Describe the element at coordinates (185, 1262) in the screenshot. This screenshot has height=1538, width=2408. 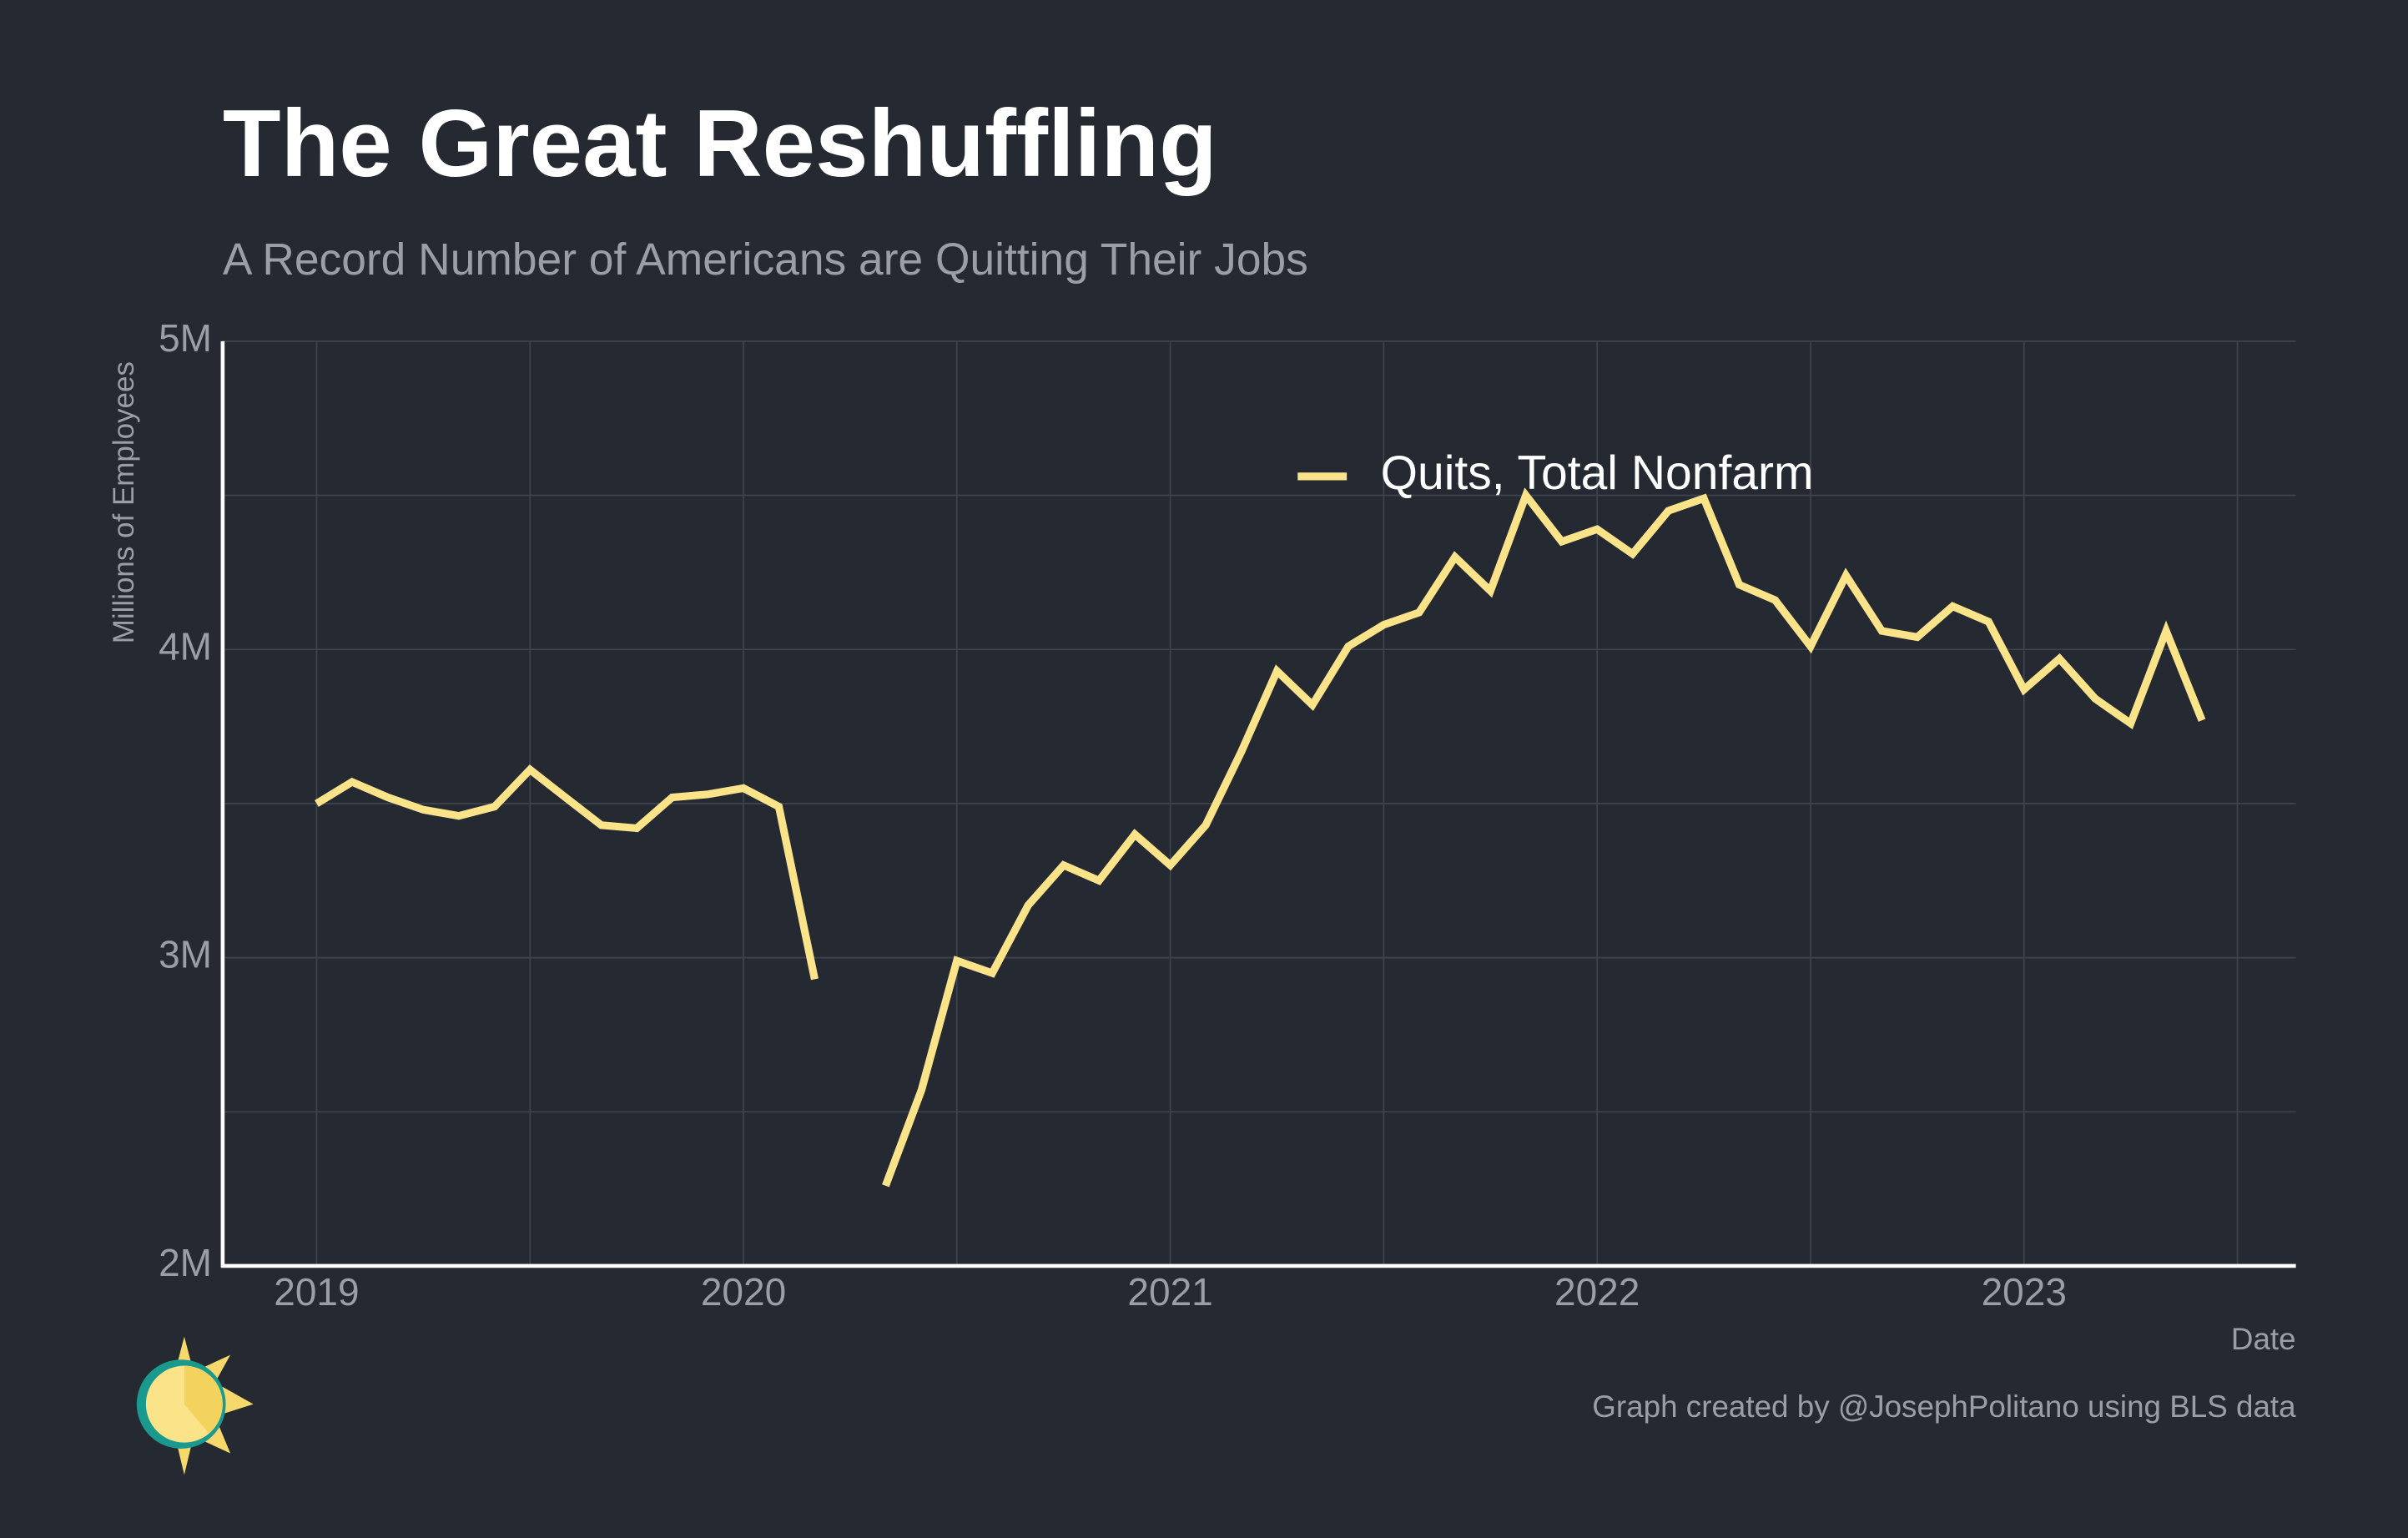
I see `y-tick-label: 2M` at that location.